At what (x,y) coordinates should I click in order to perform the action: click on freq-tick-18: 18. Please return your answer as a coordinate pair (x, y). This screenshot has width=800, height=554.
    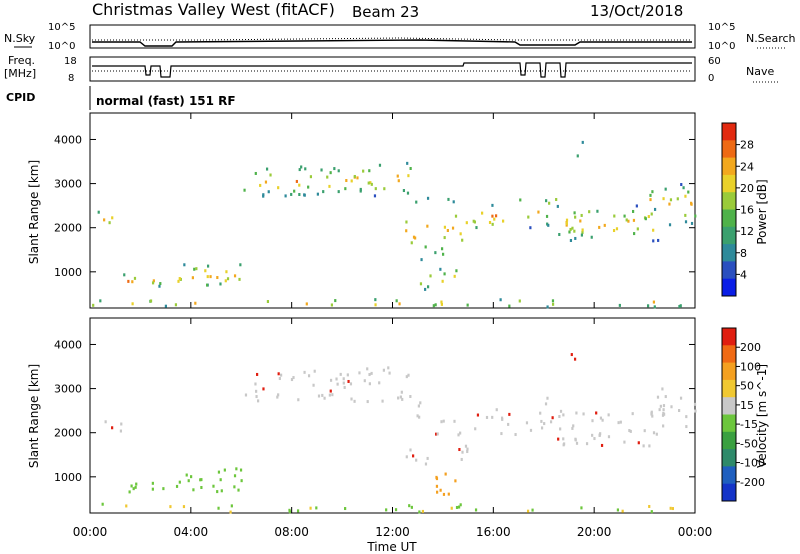
    Looking at the image, I should click on (70, 61).